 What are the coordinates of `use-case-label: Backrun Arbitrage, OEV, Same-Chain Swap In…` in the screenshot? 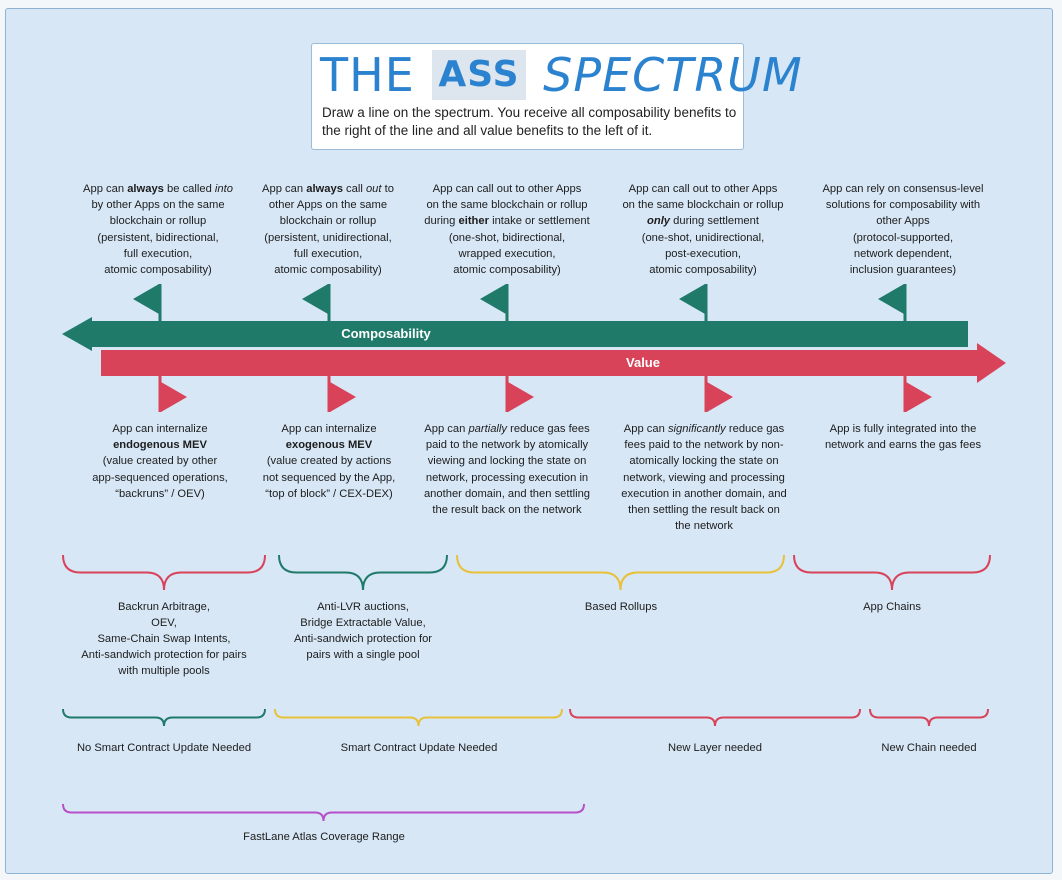 It's located at (164, 639).